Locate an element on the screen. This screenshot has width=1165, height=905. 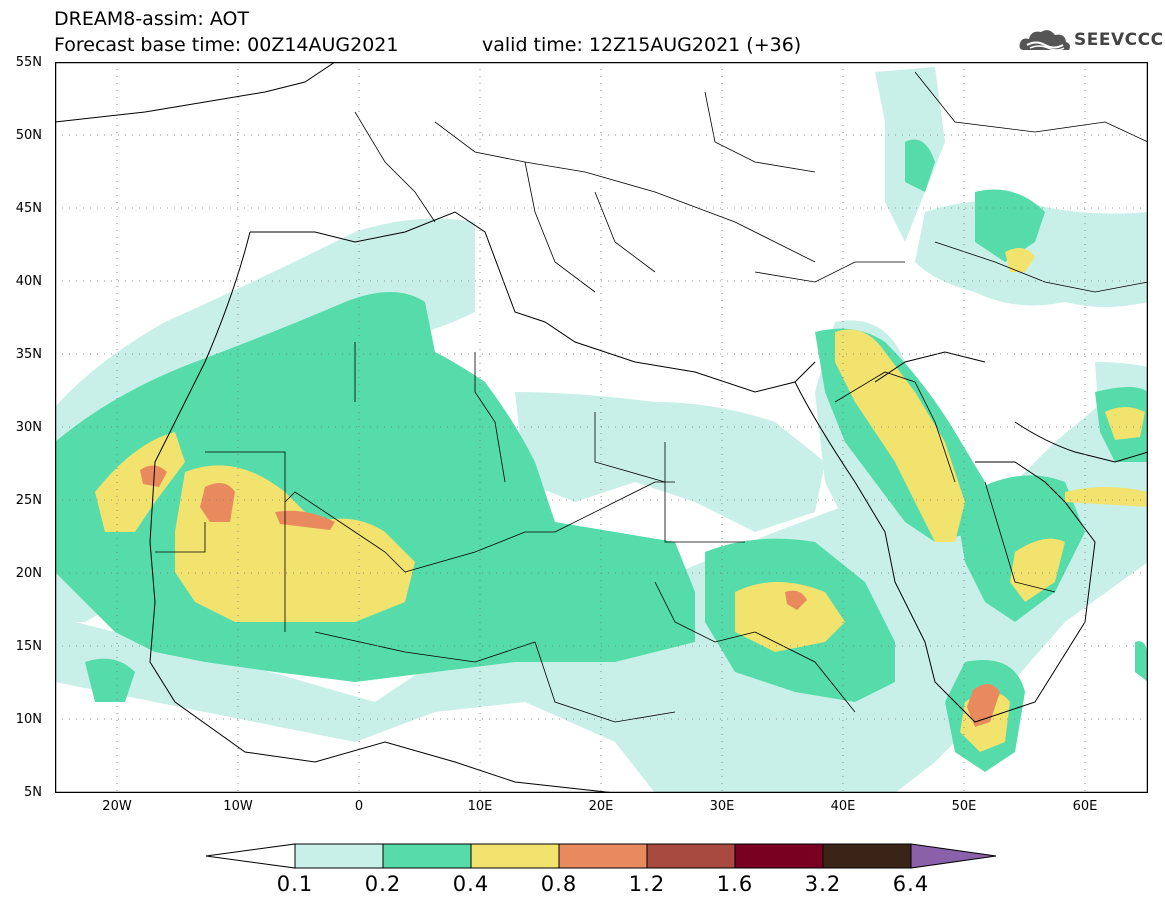
lat-label: 30N is located at coordinates (28, 427).